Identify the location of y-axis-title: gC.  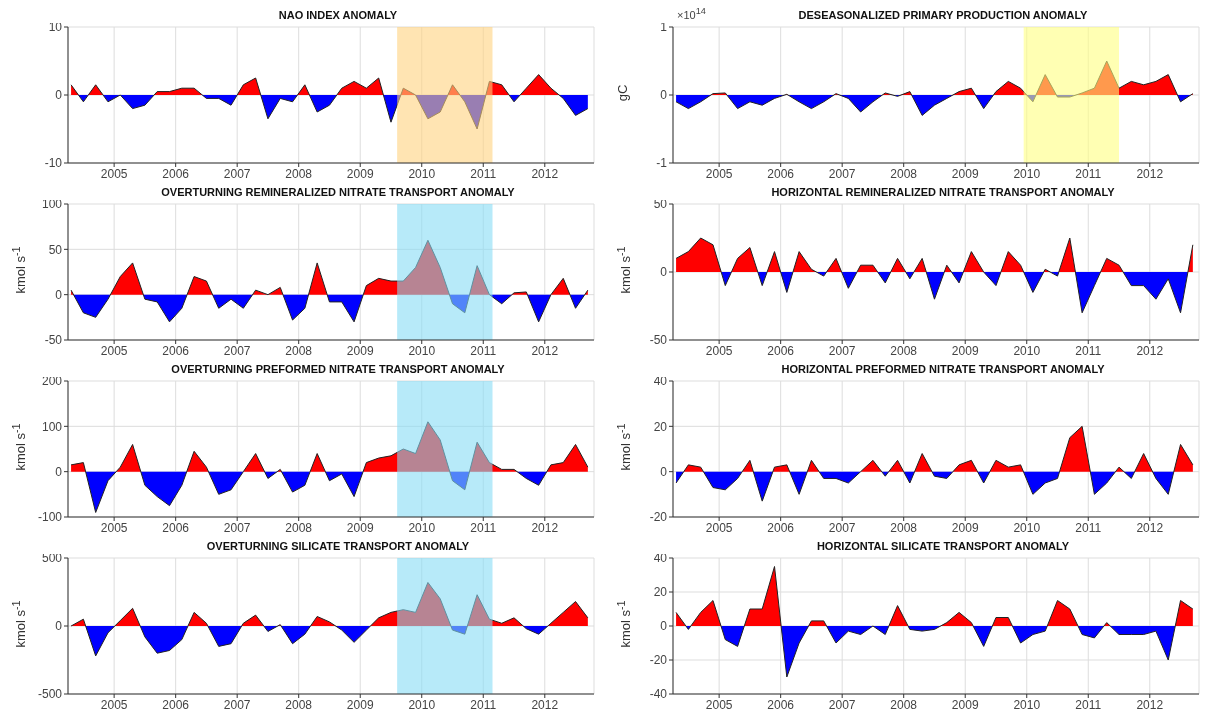
(622, 93).